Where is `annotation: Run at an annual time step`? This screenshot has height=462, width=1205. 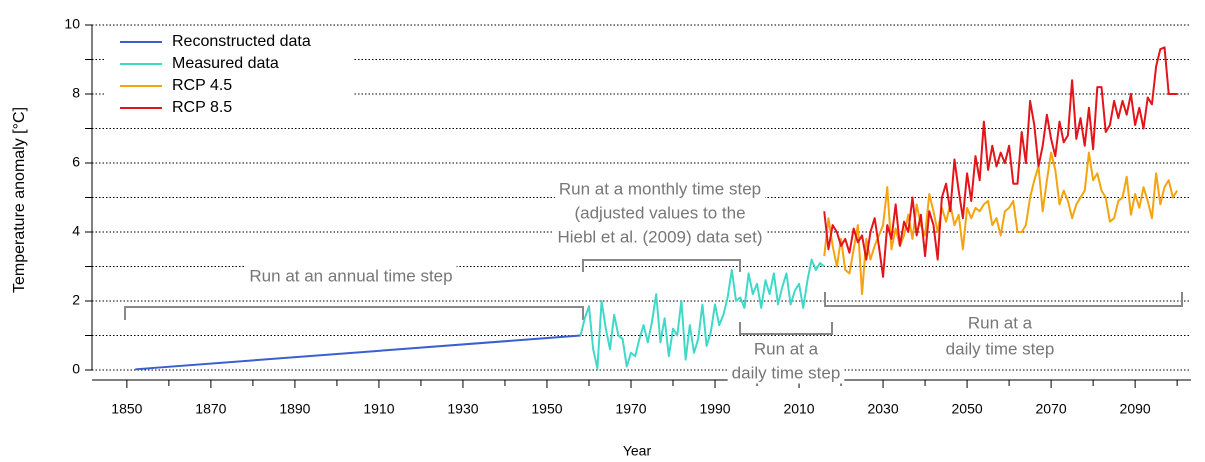
annotation: Run at an annual time step is located at coordinates (350, 275).